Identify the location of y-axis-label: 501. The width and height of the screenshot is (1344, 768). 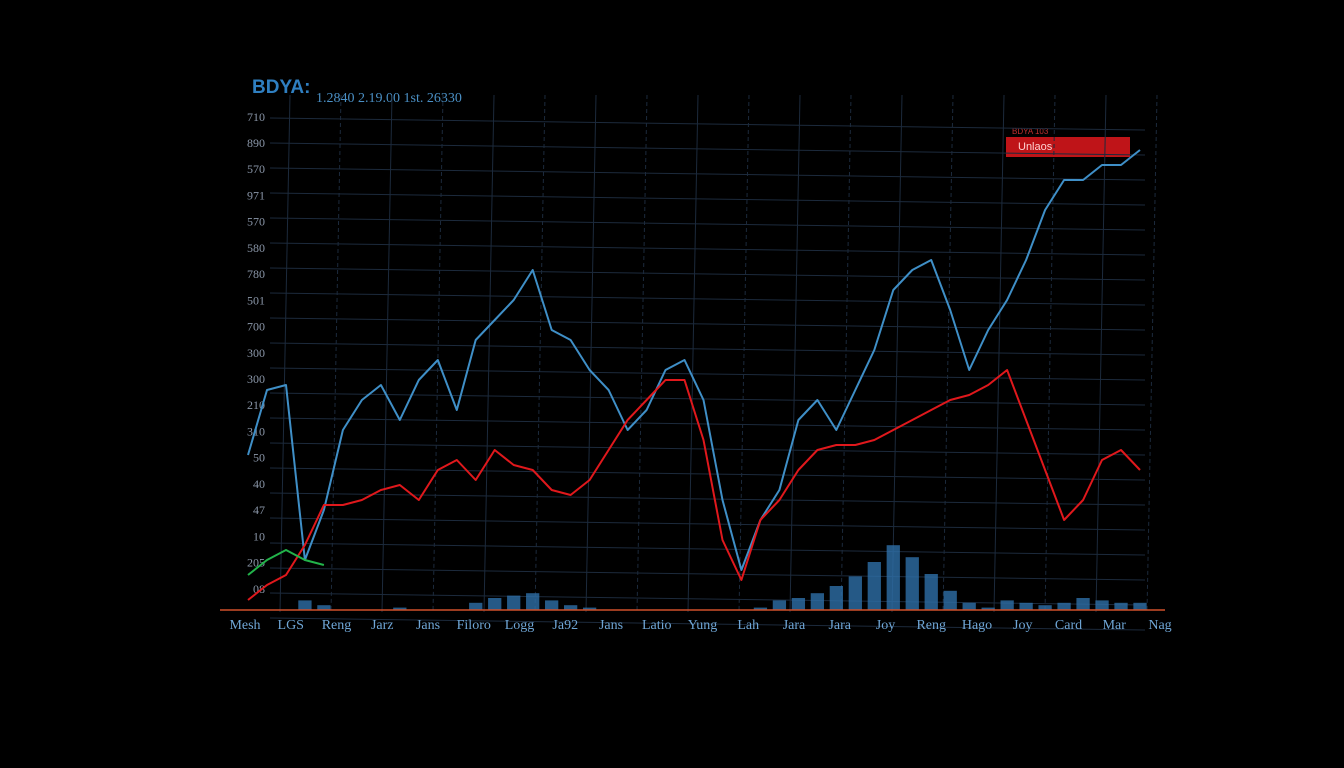
(256, 300).